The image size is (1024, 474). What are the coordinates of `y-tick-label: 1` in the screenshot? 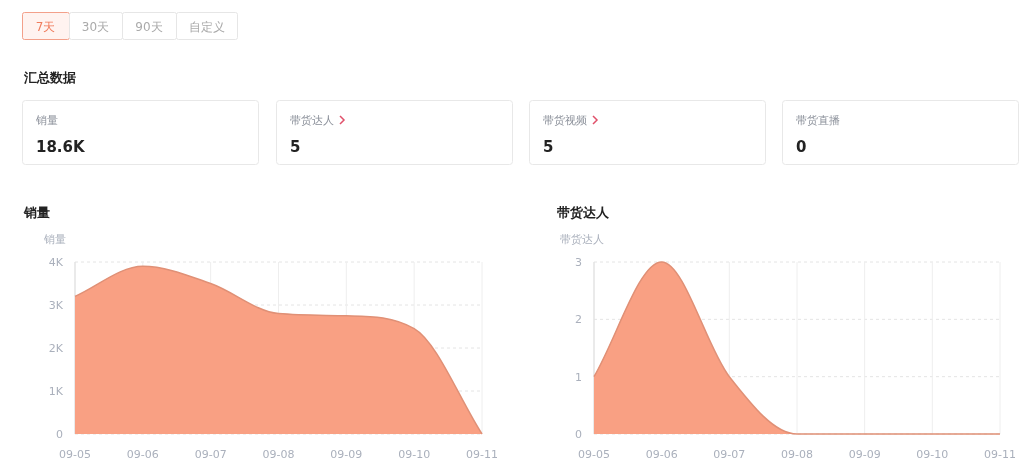 It's located at (578, 377).